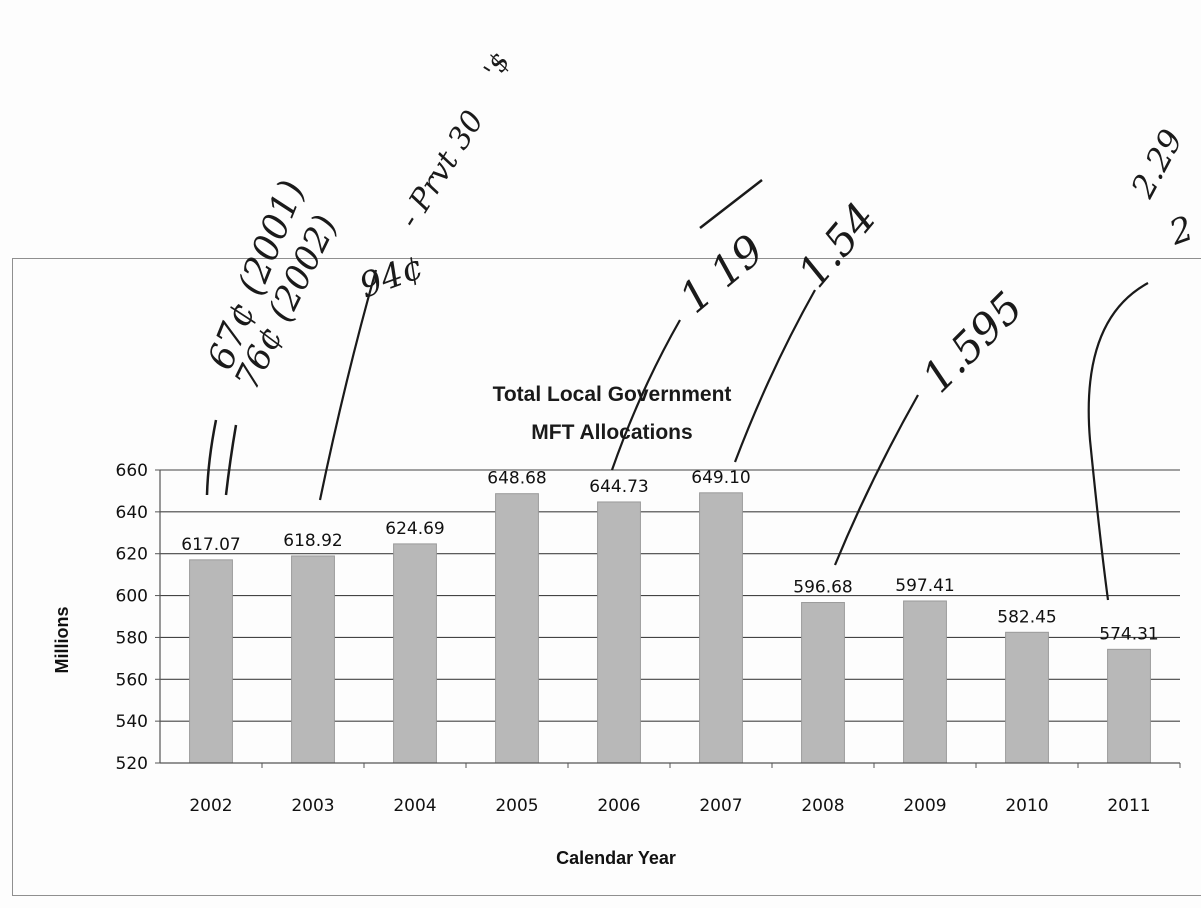 Image resolution: width=1201 pixels, height=908 pixels. I want to click on bar-2003, so click(313, 659).